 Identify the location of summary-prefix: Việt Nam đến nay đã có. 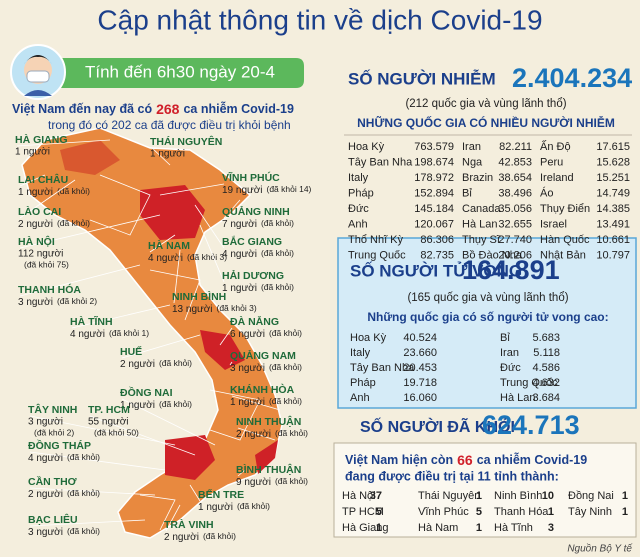
(82, 109).